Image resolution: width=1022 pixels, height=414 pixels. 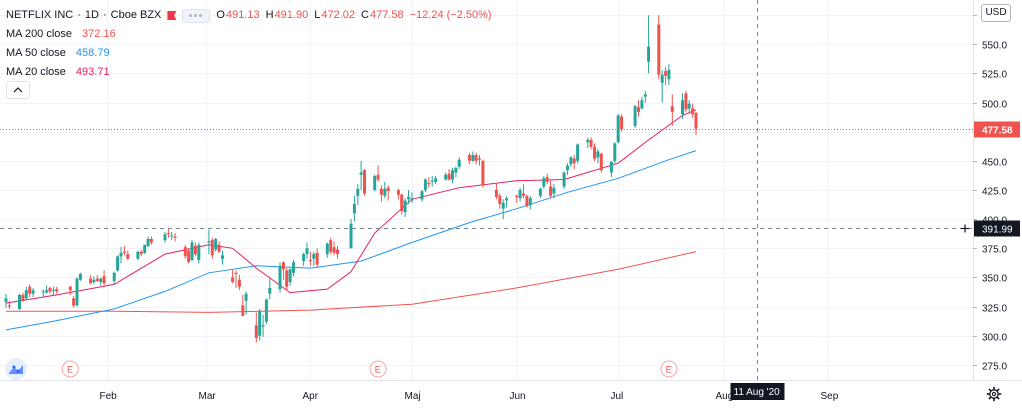 I want to click on y-tick-label: 350.0, so click(x=994, y=279).